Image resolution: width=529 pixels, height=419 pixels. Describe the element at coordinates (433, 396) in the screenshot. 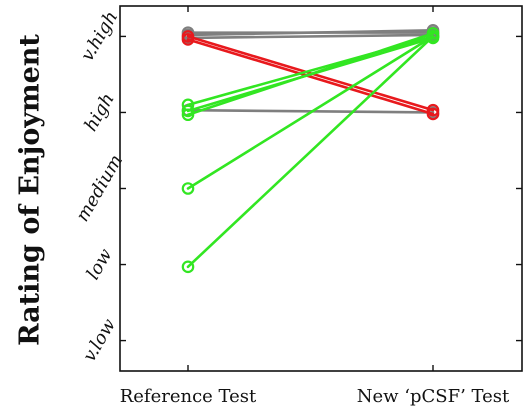

I see `x-tick-label: New ‘pCSF’ Test` at that location.